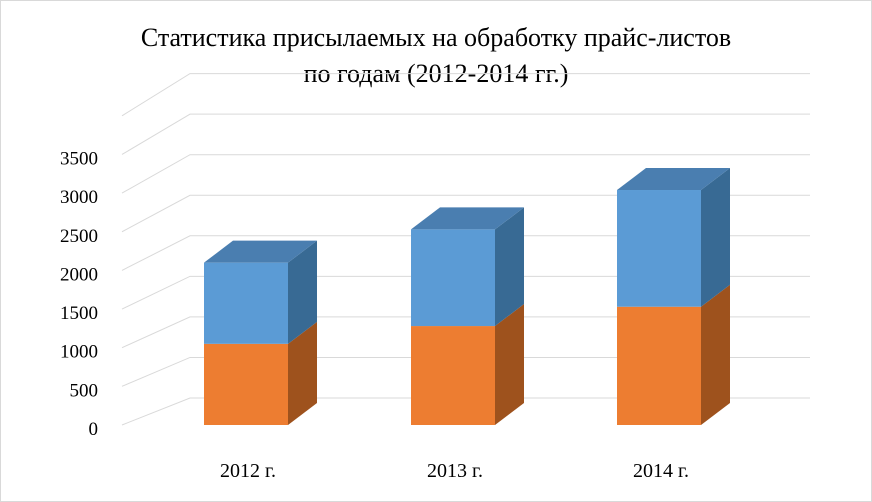 The height and width of the screenshot is (502, 872). What do you see at coordinates (79, 197) in the screenshot?
I see `y-tick-label: 3000` at bounding box center [79, 197].